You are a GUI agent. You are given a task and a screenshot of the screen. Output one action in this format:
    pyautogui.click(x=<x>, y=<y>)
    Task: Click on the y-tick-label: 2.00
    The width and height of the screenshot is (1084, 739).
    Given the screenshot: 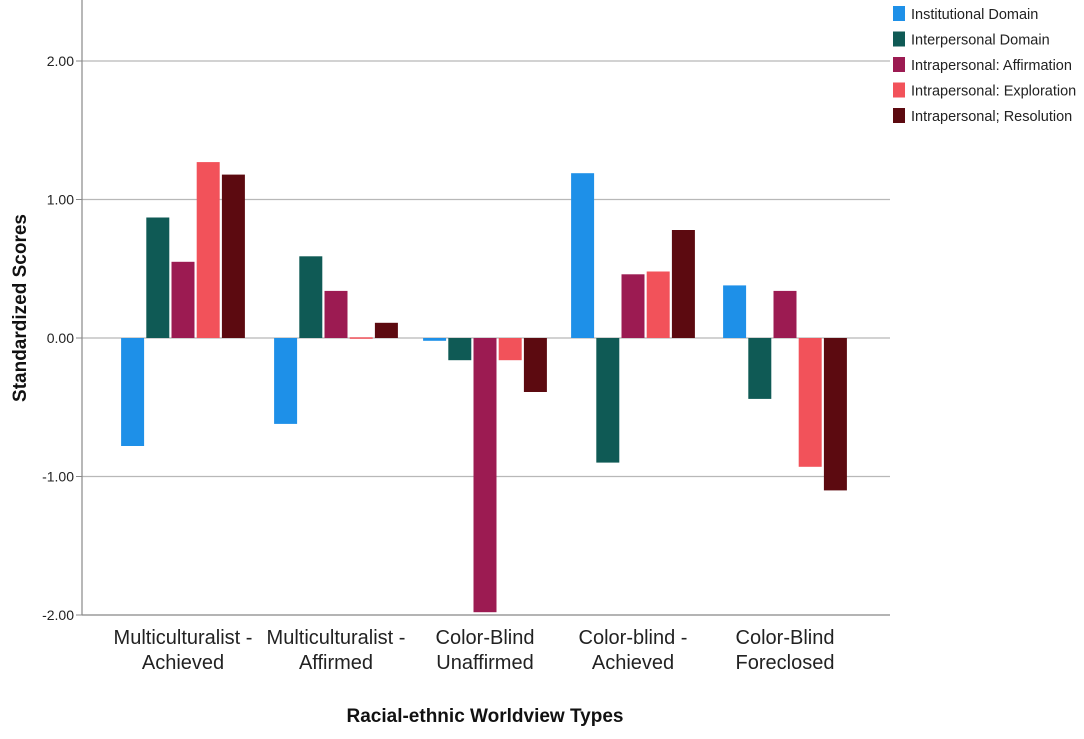 What is the action you would take?
    pyautogui.click(x=60, y=61)
    